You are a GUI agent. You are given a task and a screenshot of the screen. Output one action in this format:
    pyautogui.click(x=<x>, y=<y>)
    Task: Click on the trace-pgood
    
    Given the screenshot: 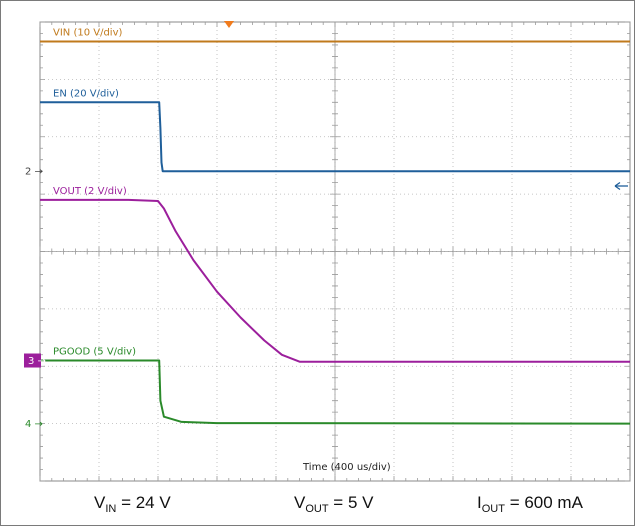 What is the action you would take?
    pyautogui.click(x=335, y=392)
    